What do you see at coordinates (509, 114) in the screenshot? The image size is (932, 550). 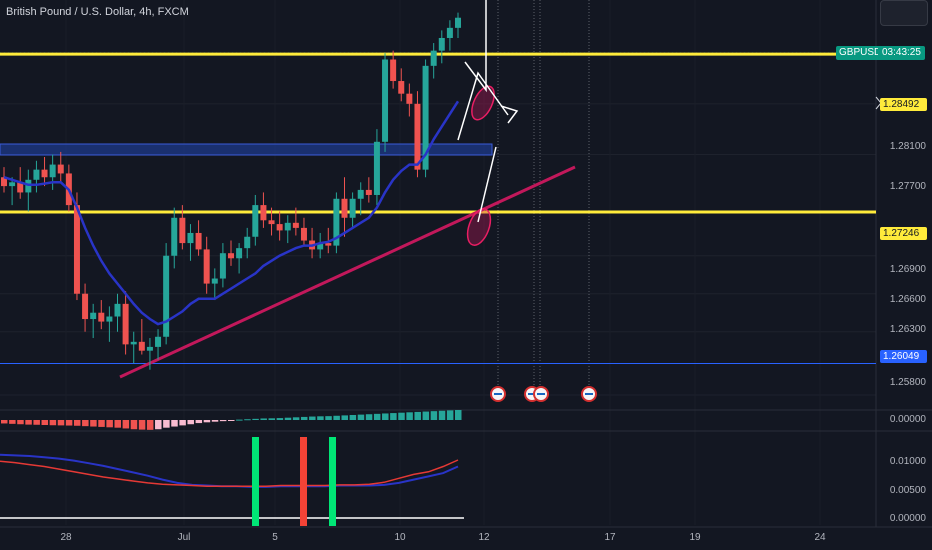 I see `arrow-head` at bounding box center [509, 114].